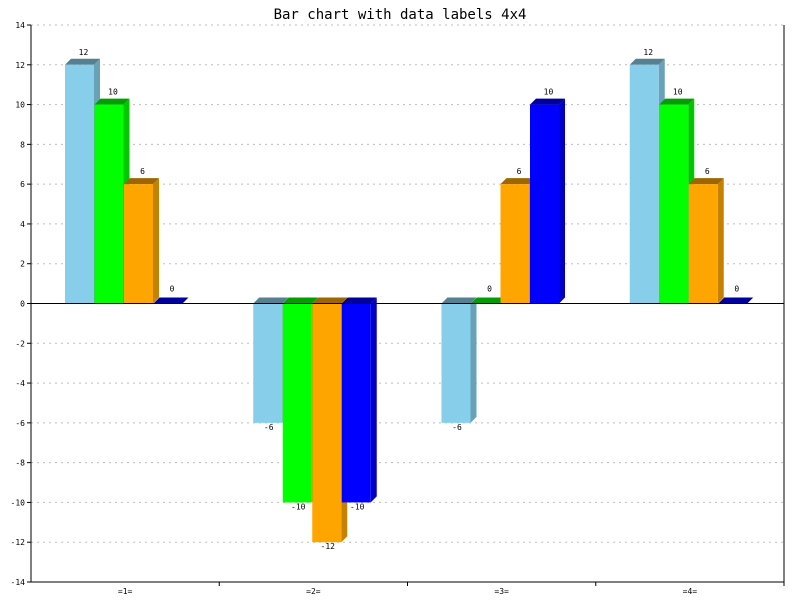 Image resolution: width=800 pixels, height=600 pixels. Describe the element at coordinates (18, 582) in the screenshot. I see `y-tick-label: -14` at that location.